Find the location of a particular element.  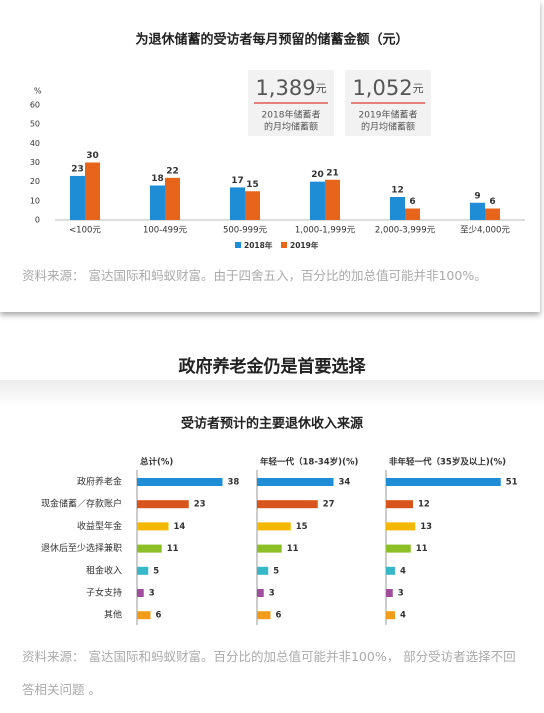

legend-label: 2018年 is located at coordinates (258, 245).